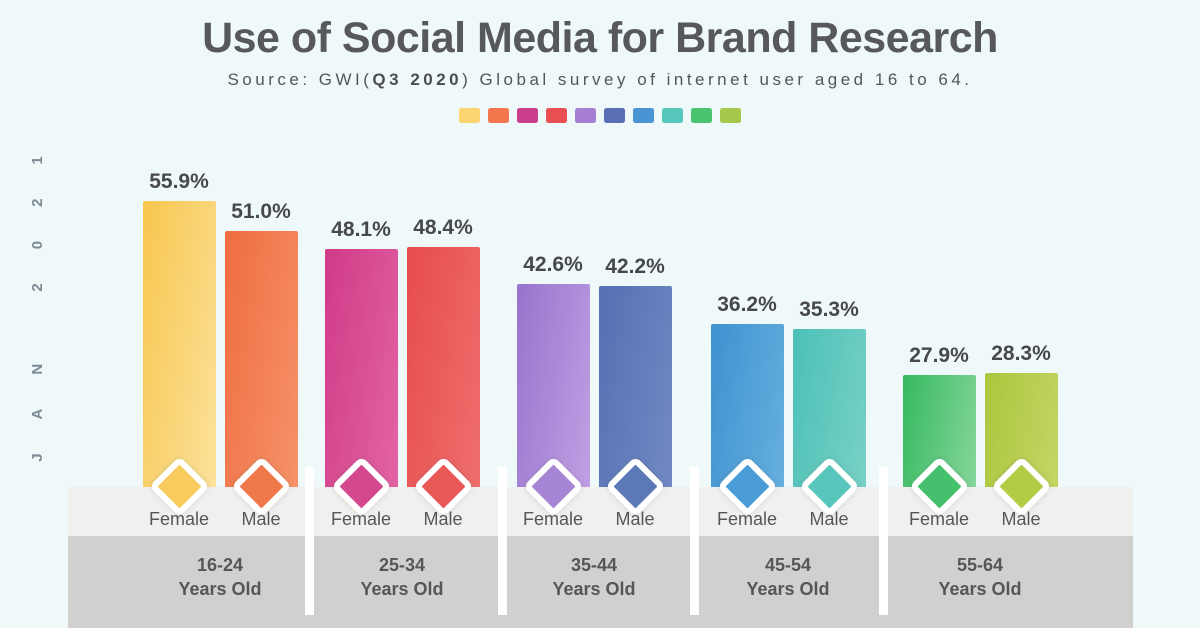 The width and height of the screenshot is (1200, 628). Describe the element at coordinates (600, 38) in the screenshot. I see `page-title: Use of Social Media for Brand Research` at that location.